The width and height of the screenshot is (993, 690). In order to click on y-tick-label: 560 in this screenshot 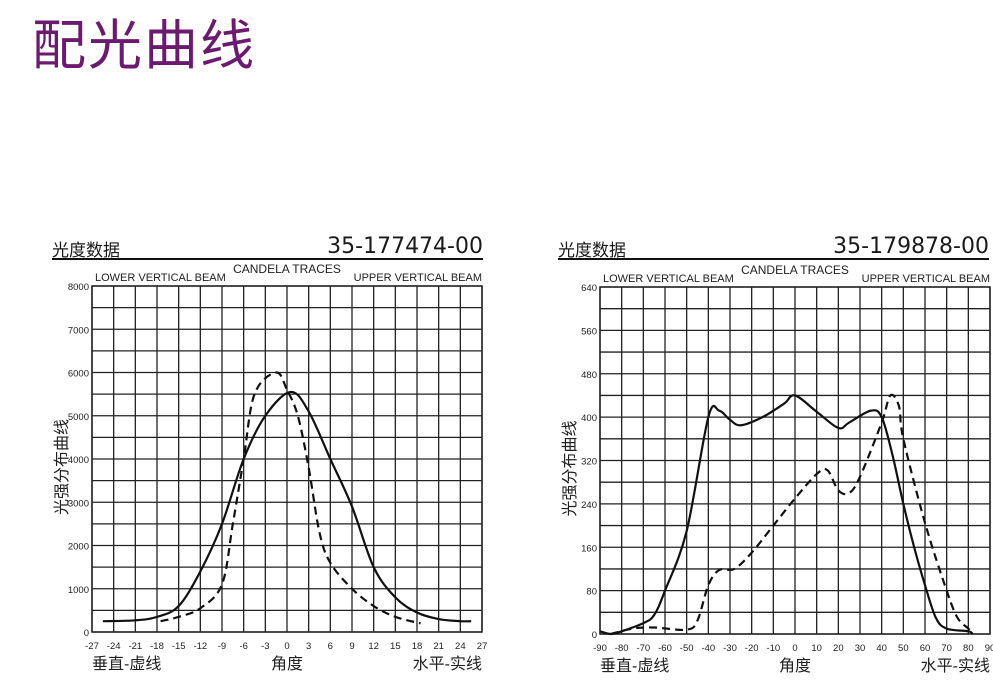, I will do `click(589, 331)`.